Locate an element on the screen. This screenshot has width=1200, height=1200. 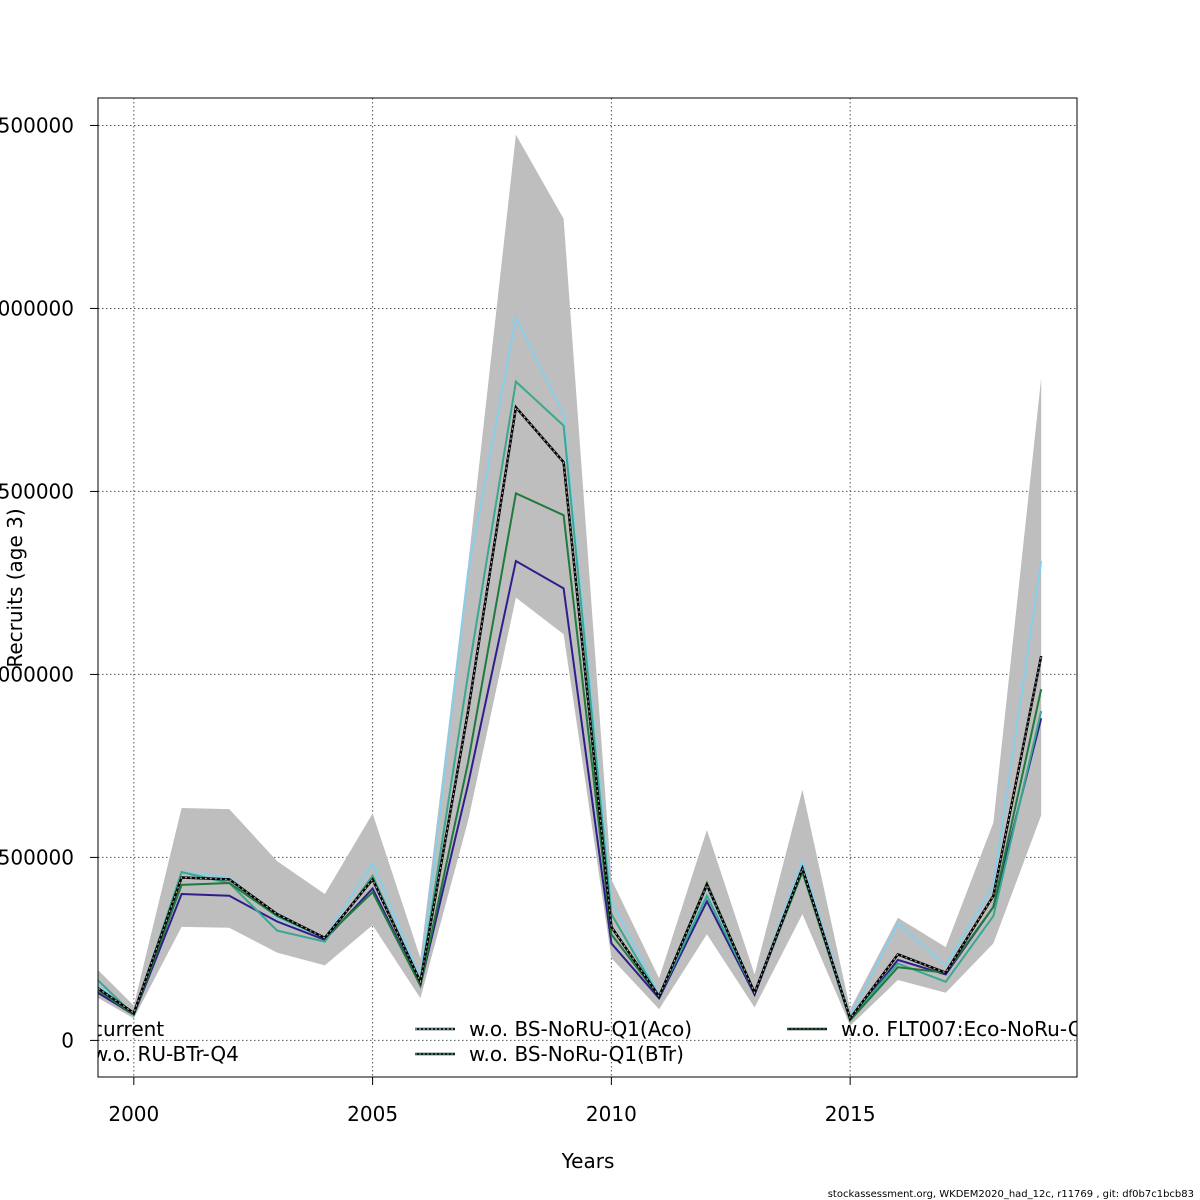
legend-label-w-o-ru-btr-q4: w.o. RU-BTr-Q4 is located at coordinates (165, 1054).